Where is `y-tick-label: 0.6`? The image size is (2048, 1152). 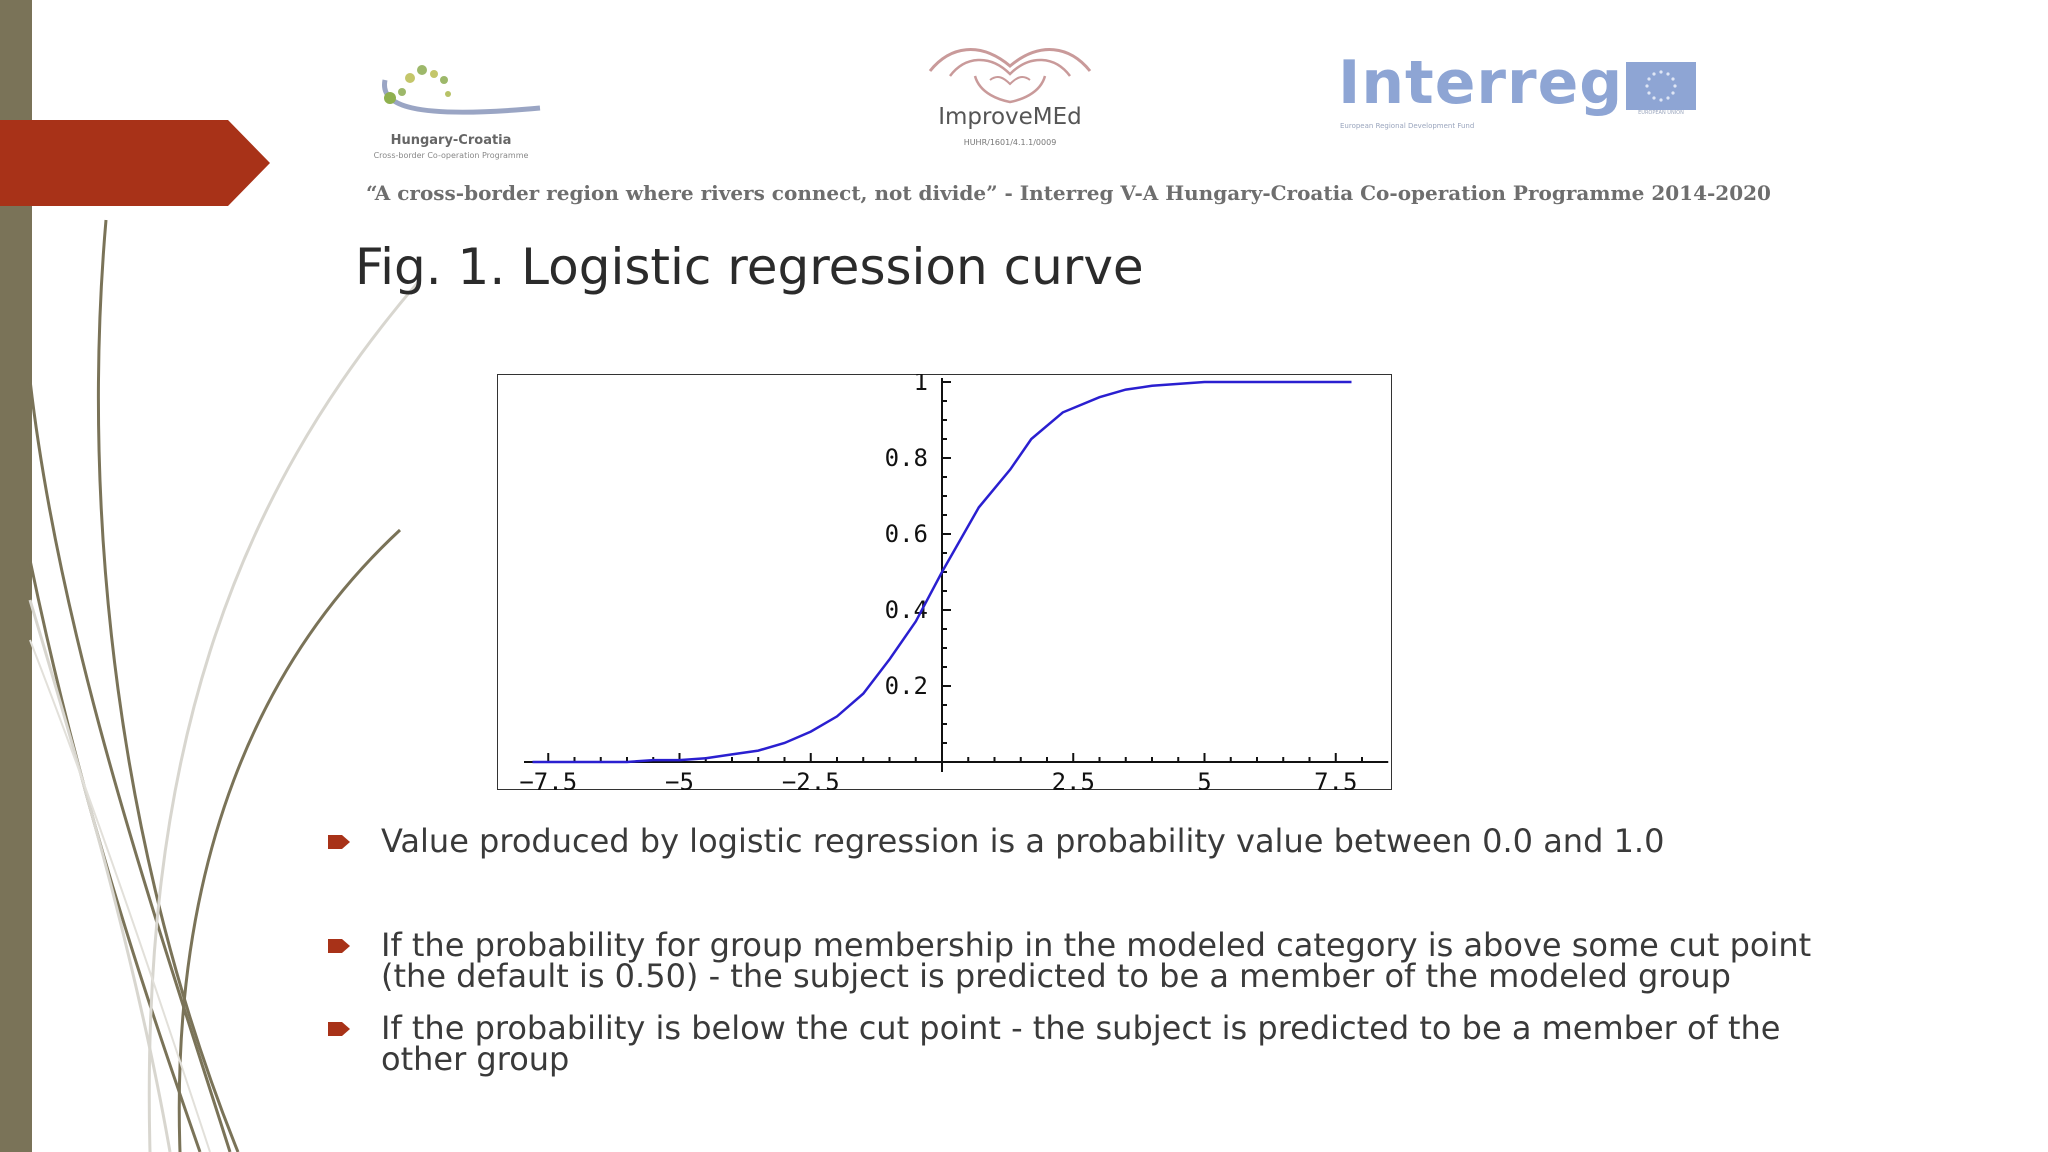 y-tick-label: 0.6 is located at coordinates (906, 534).